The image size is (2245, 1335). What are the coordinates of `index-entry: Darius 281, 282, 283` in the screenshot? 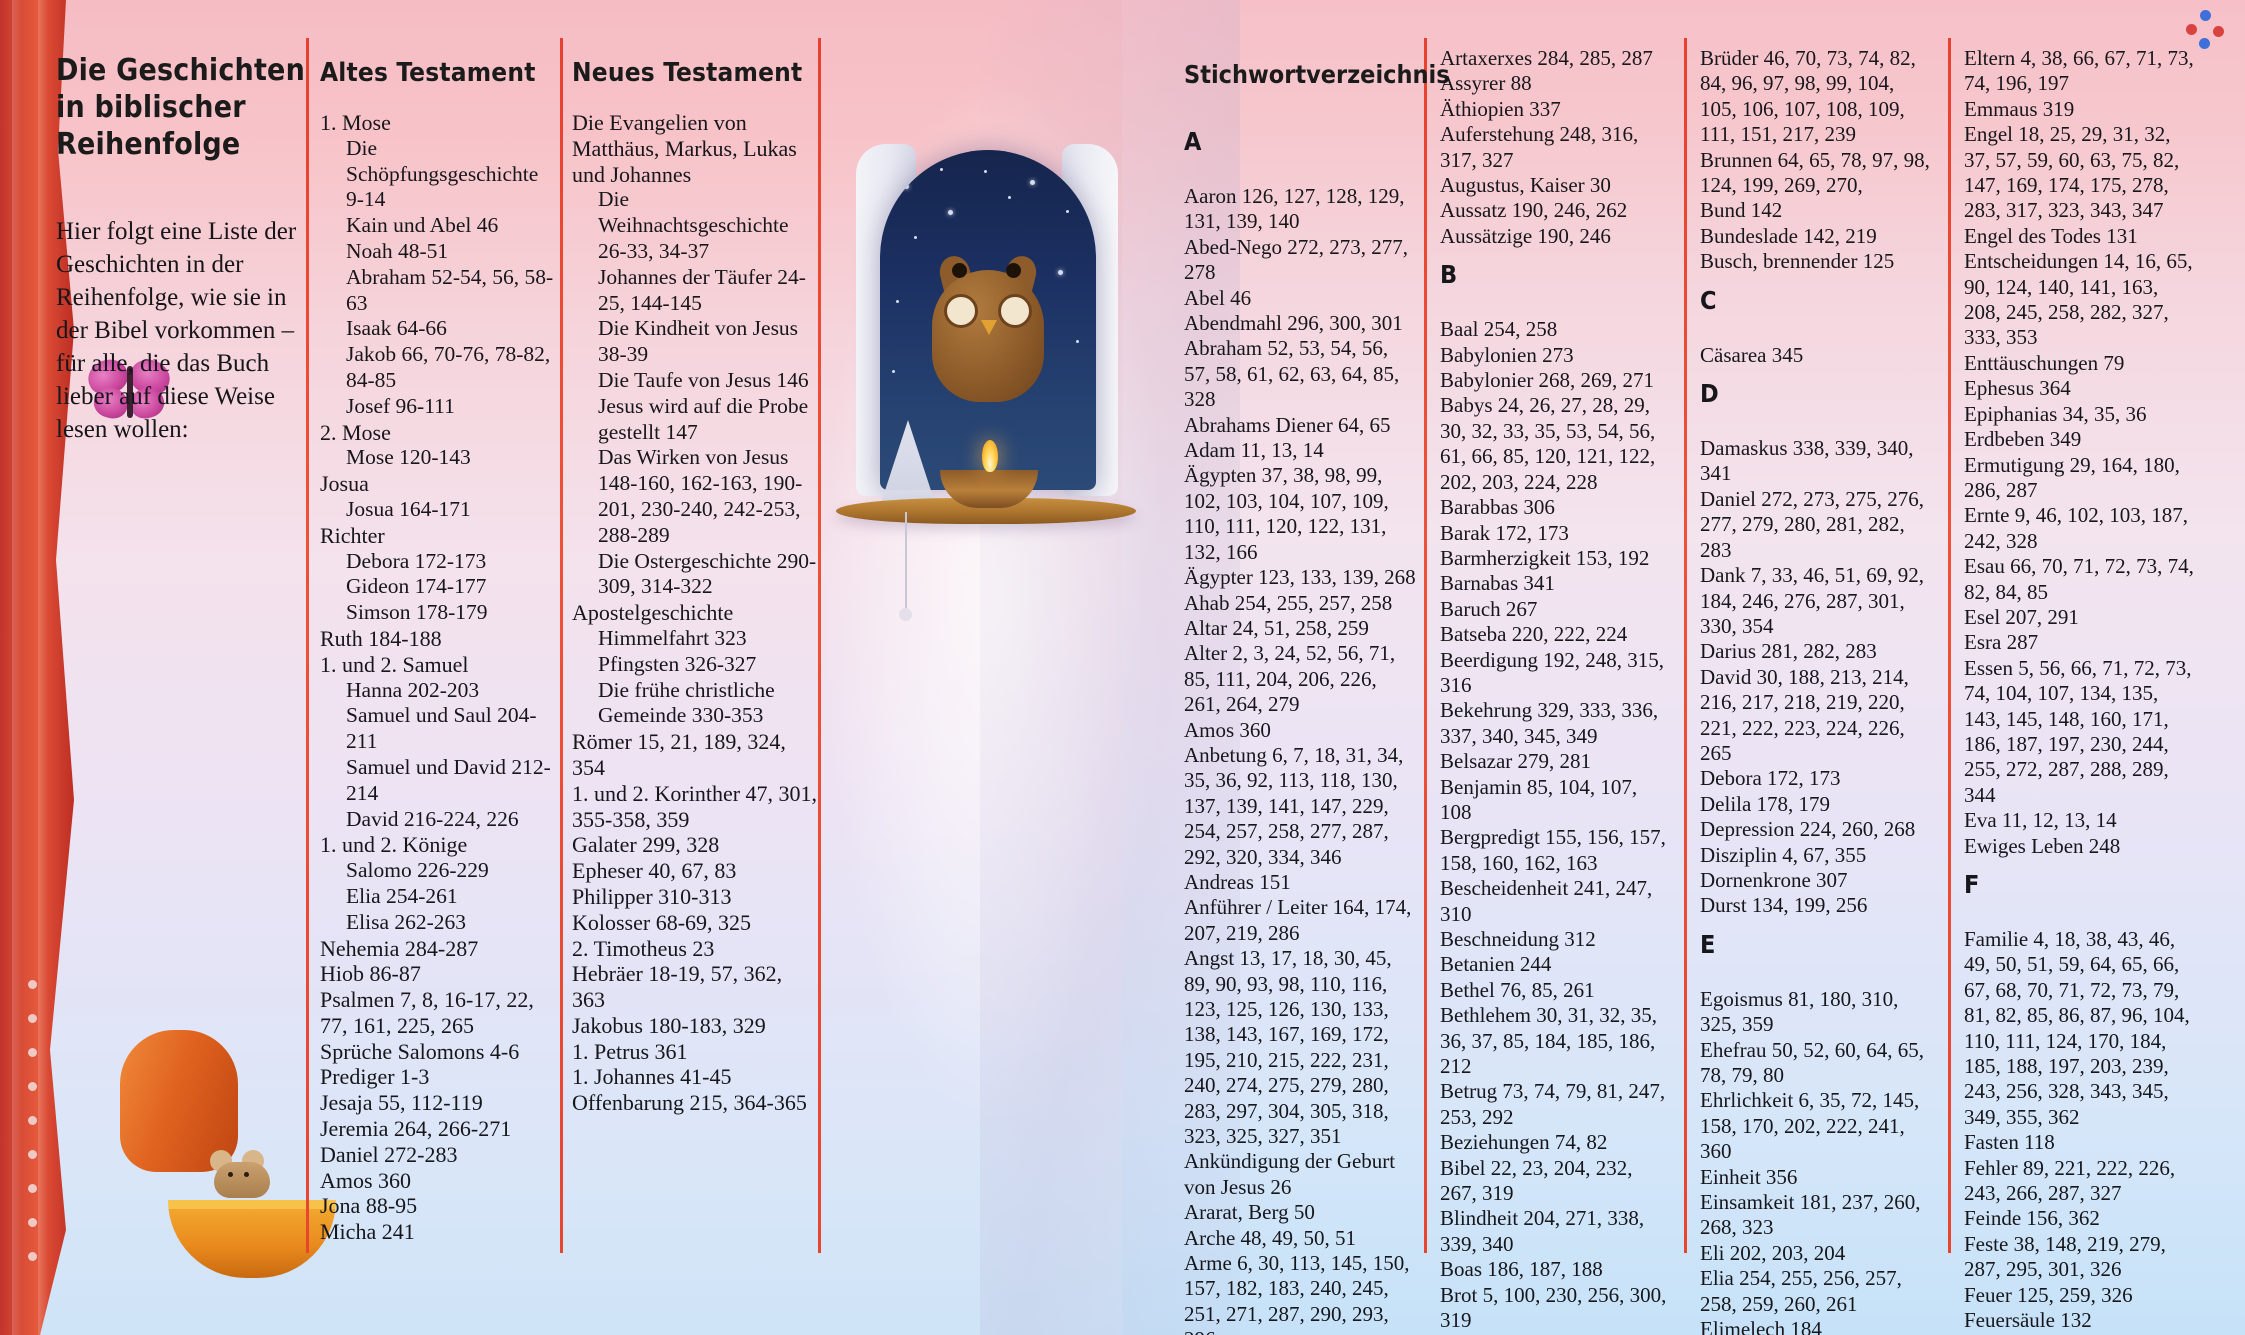 It's located at (1788, 651).